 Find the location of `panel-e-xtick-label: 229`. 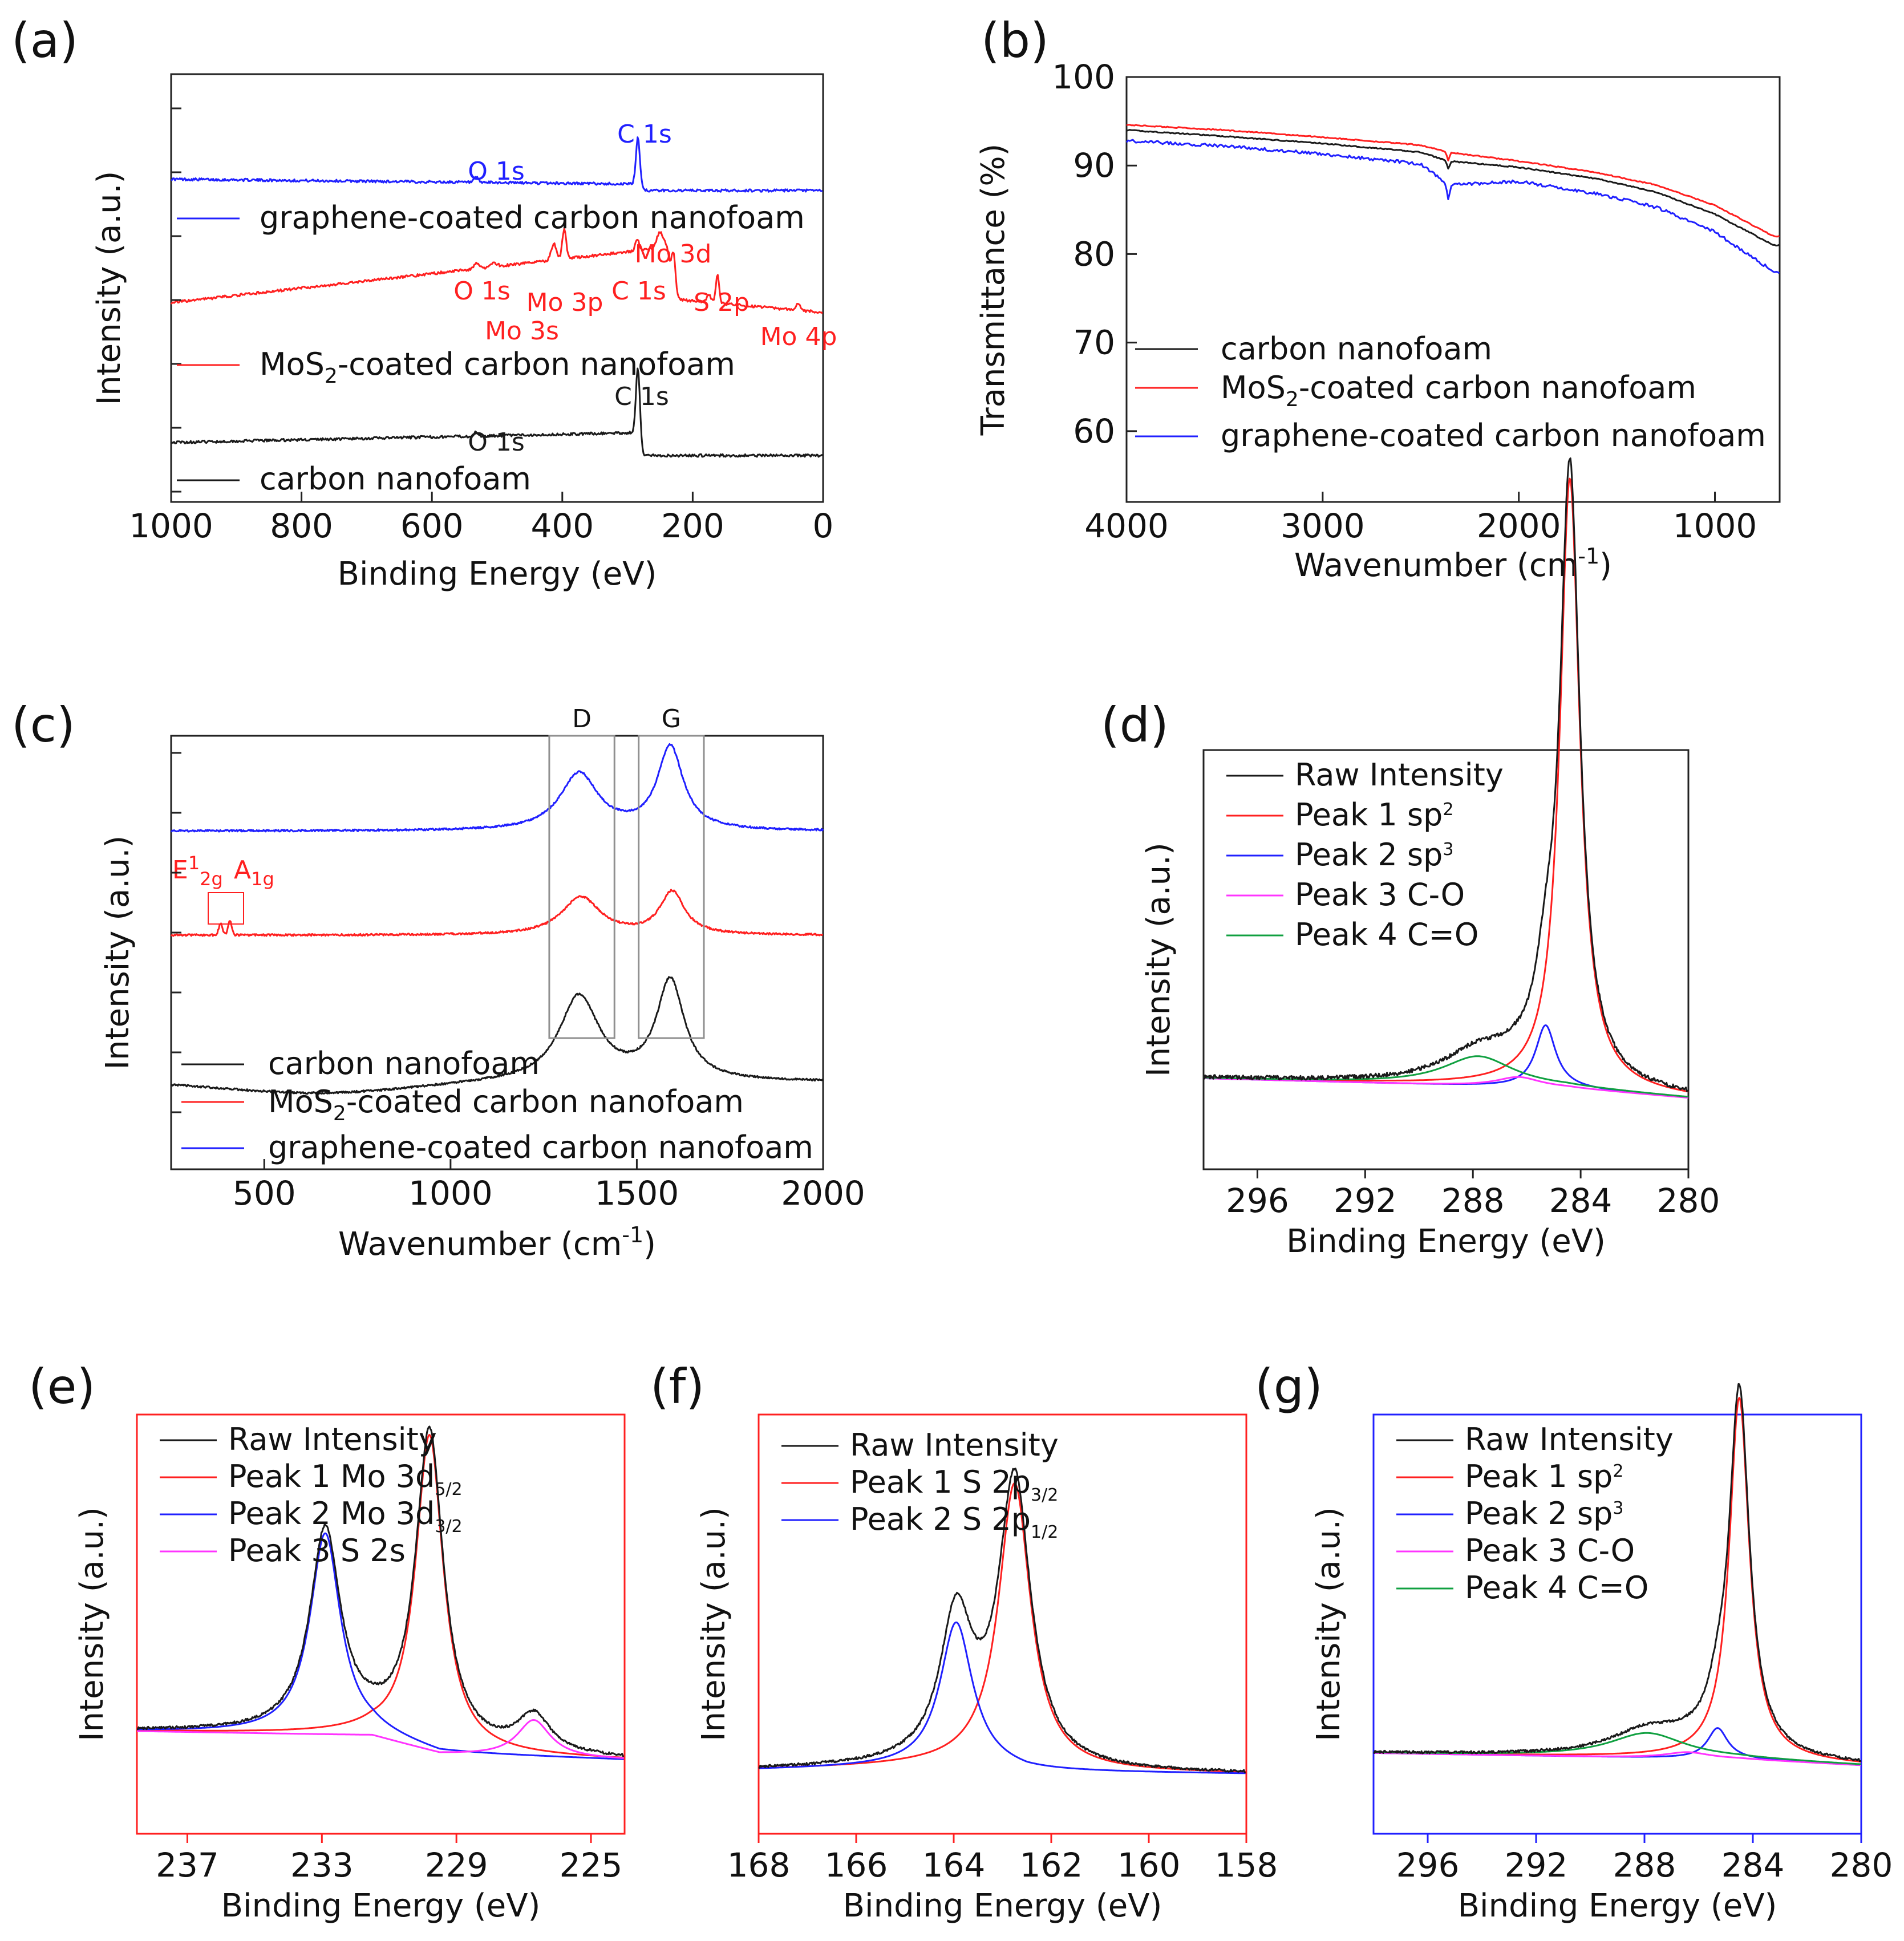

panel-e-xtick-label: 229 is located at coordinates (456, 1866).